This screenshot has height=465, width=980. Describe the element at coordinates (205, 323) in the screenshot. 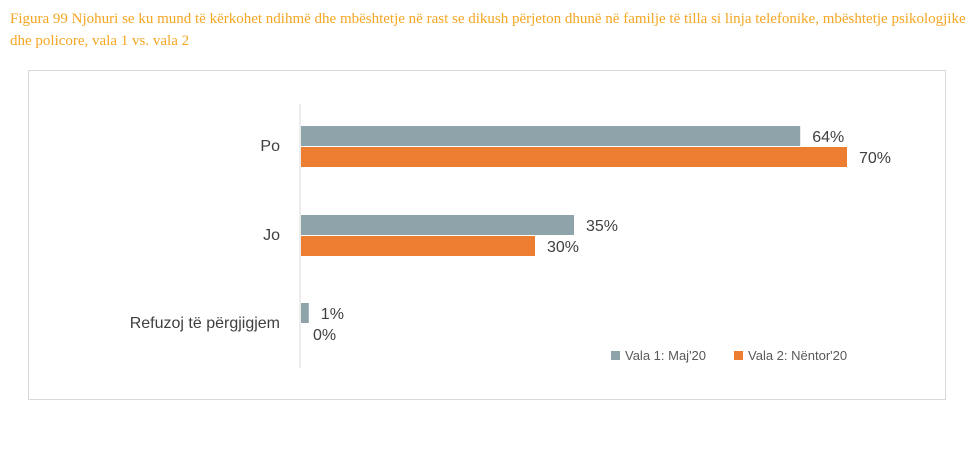

I see `category-label: Refuzoj të përgjigjem` at that location.